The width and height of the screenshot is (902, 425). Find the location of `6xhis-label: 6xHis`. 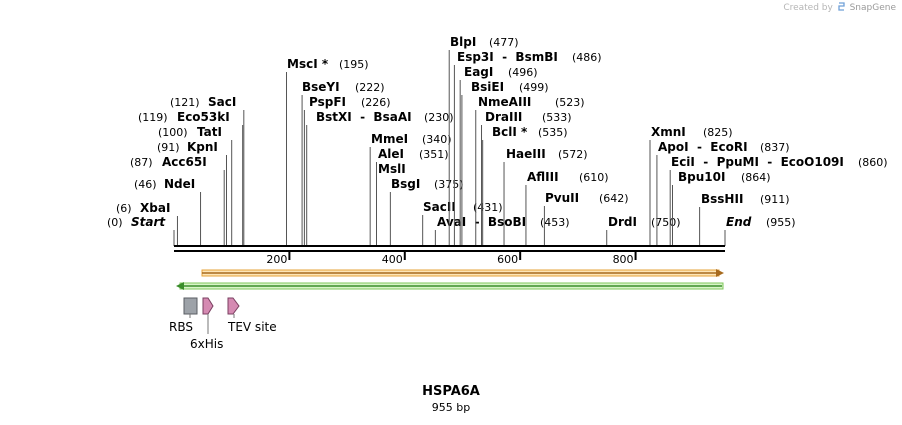

6xhis-label: 6xHis is located at coordinates (206, 344).